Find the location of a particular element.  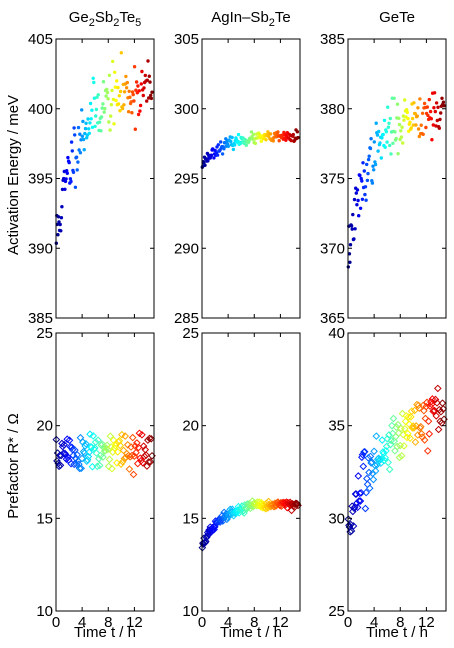

panel-2: 285 290 295 300 305 AgIn–Sb2​Te is located at coordinates (237, 168).